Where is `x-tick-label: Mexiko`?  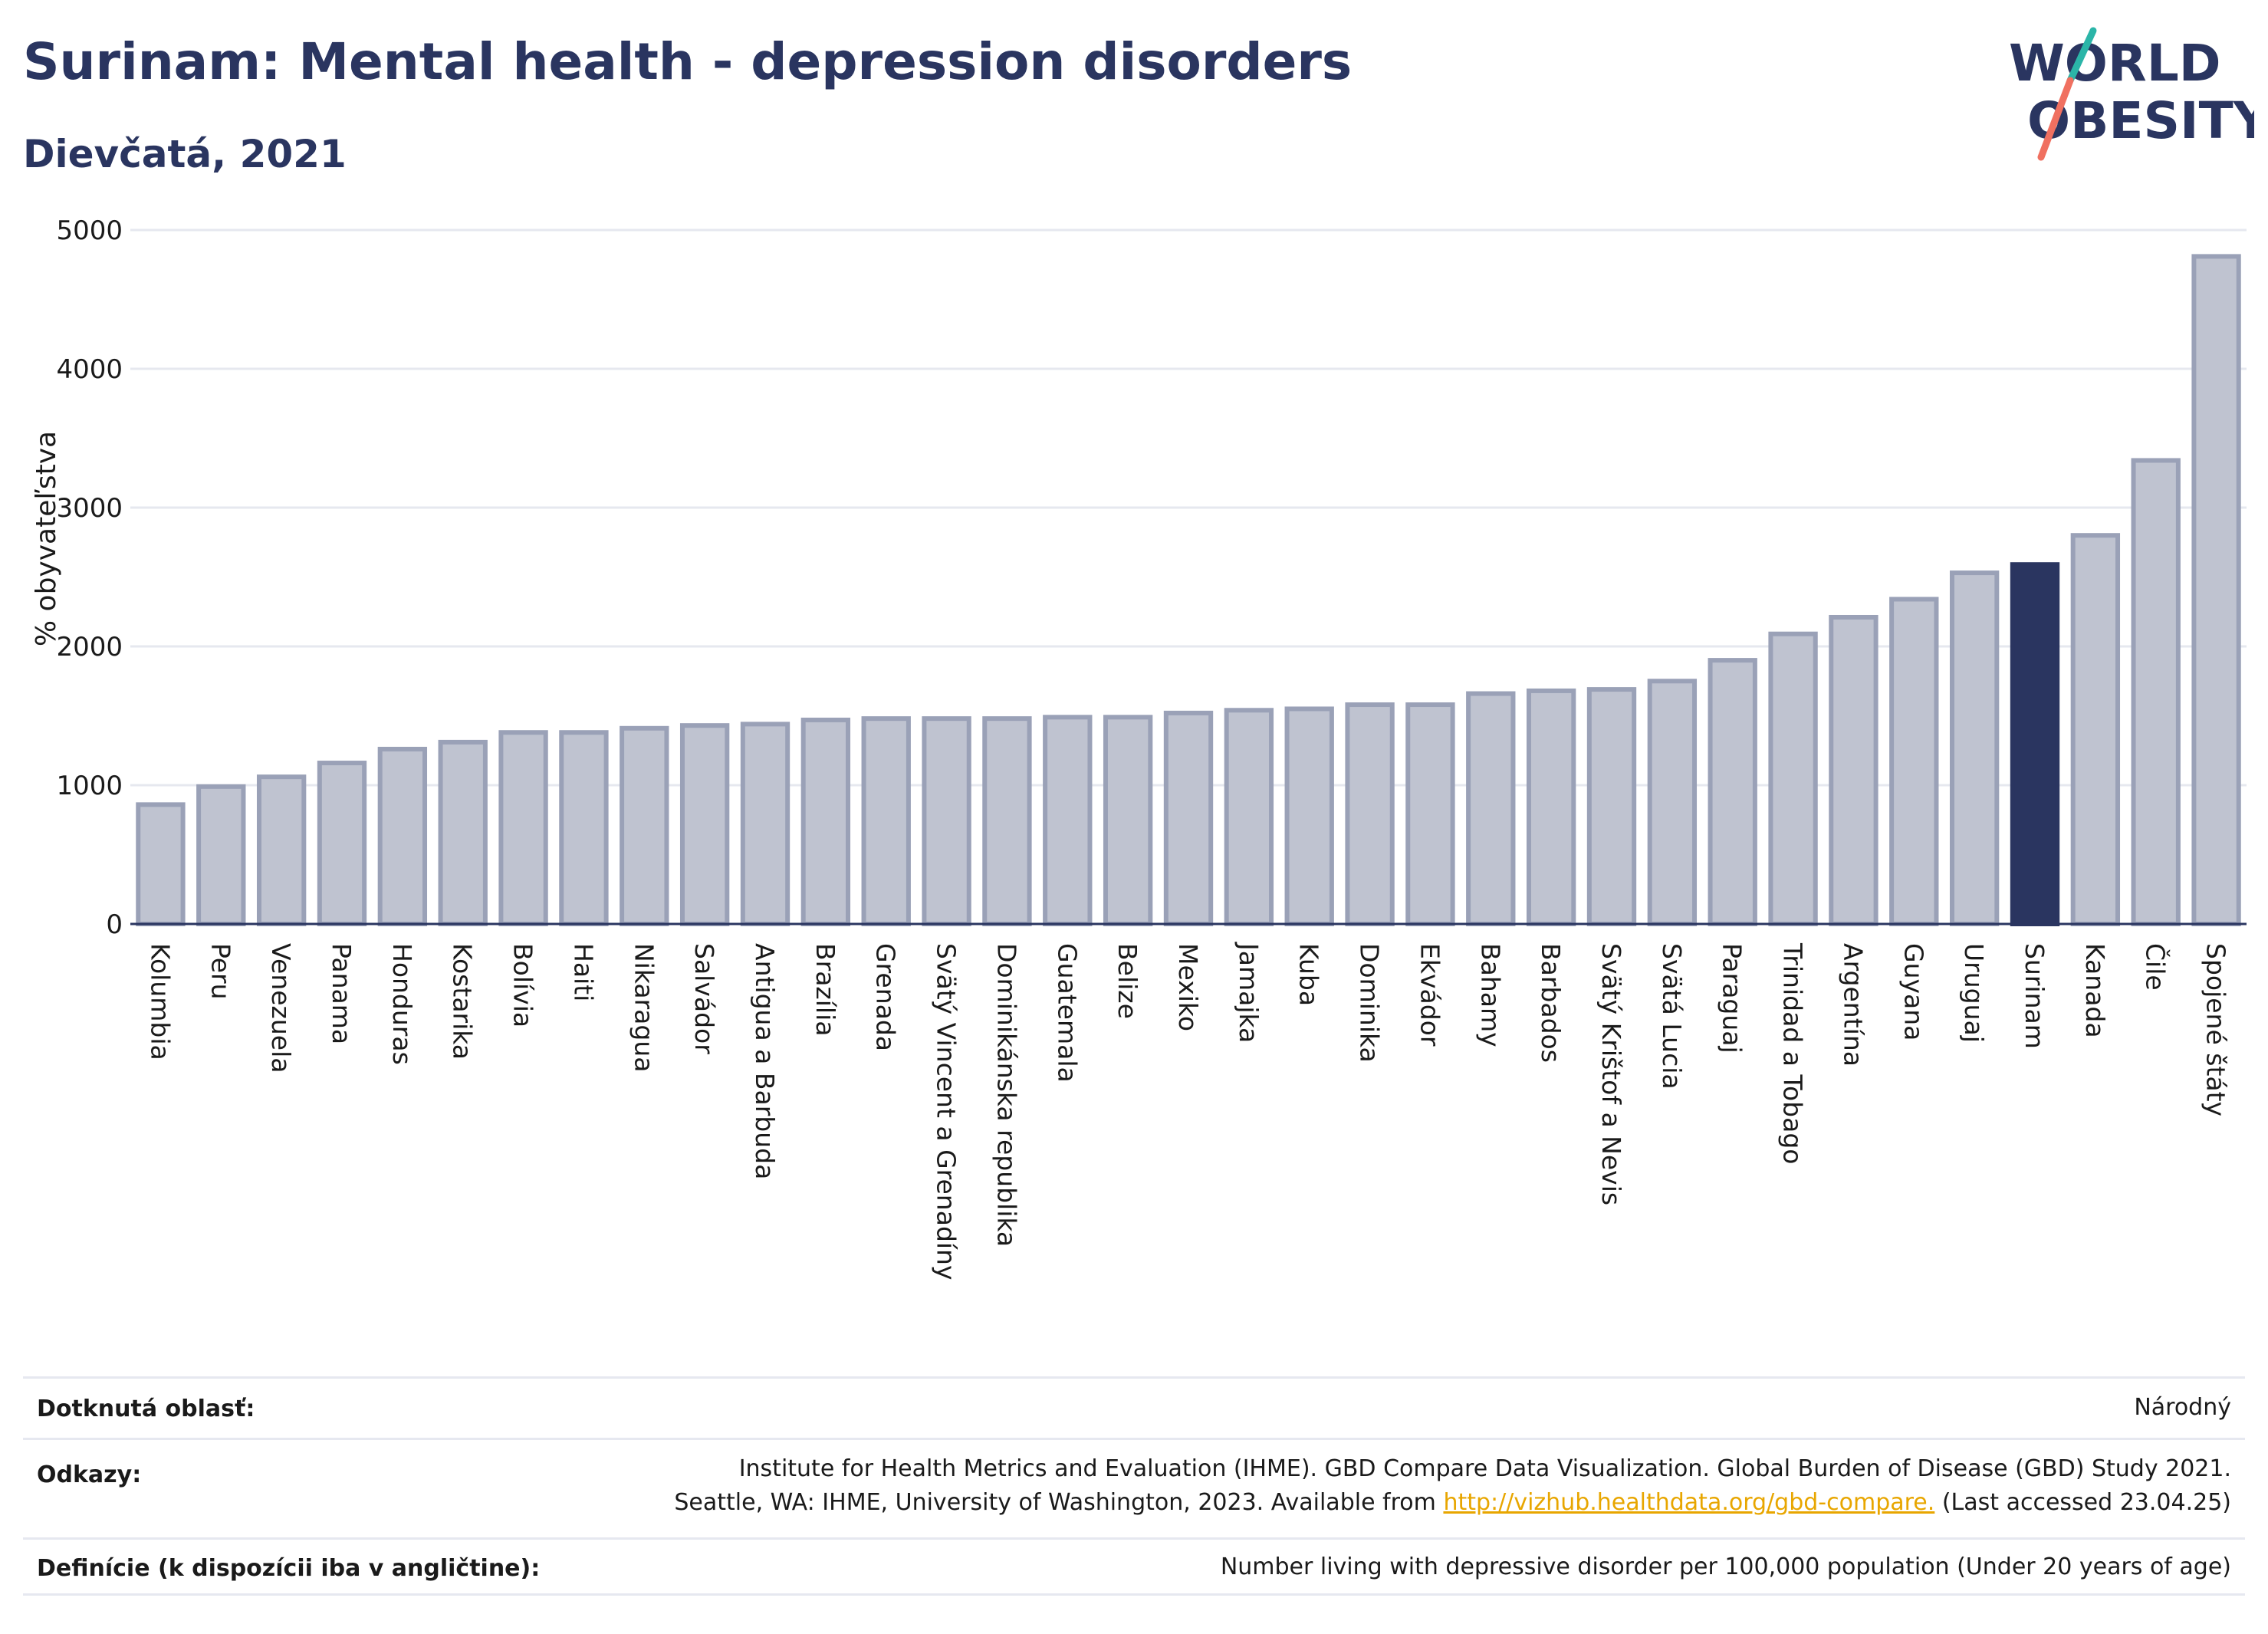 x-tick-label: Mexiko is located at coordinates (1188, 987).